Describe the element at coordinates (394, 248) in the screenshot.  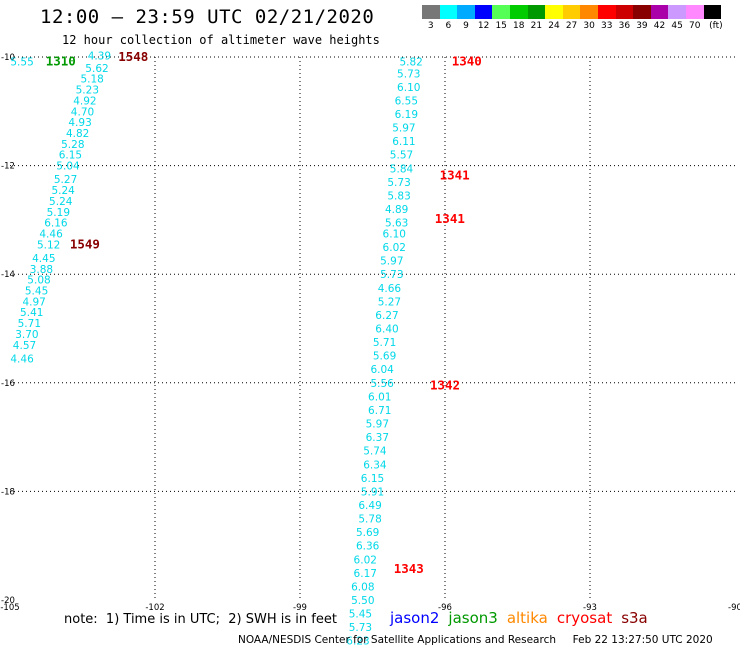
I see `swh-observation: 6.02` at that location.